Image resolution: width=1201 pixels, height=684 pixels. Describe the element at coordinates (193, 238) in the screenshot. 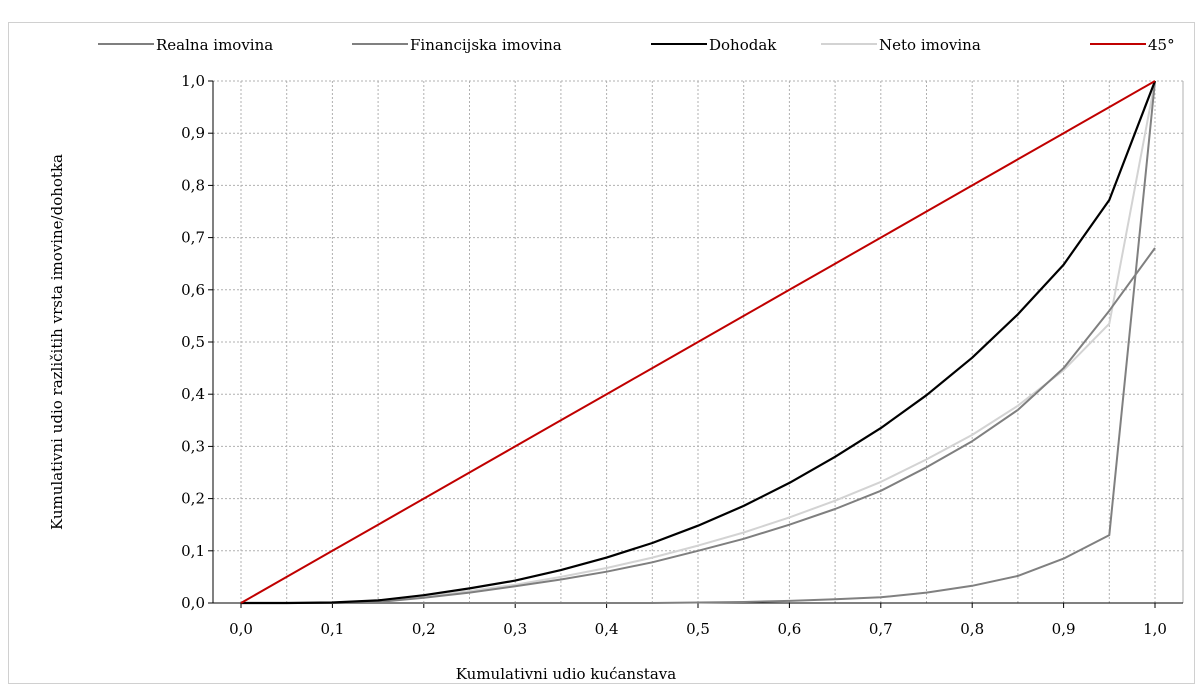

I see `y-tick-label: 0,7` at that location.